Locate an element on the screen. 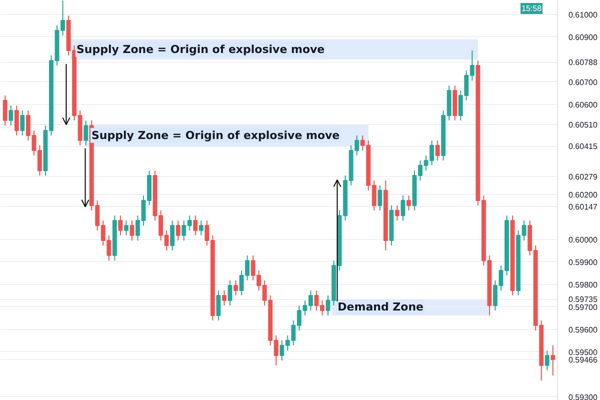 The image size is (600, 400). y-tick-label: 0.59300 is located at coordinates (583, 396).